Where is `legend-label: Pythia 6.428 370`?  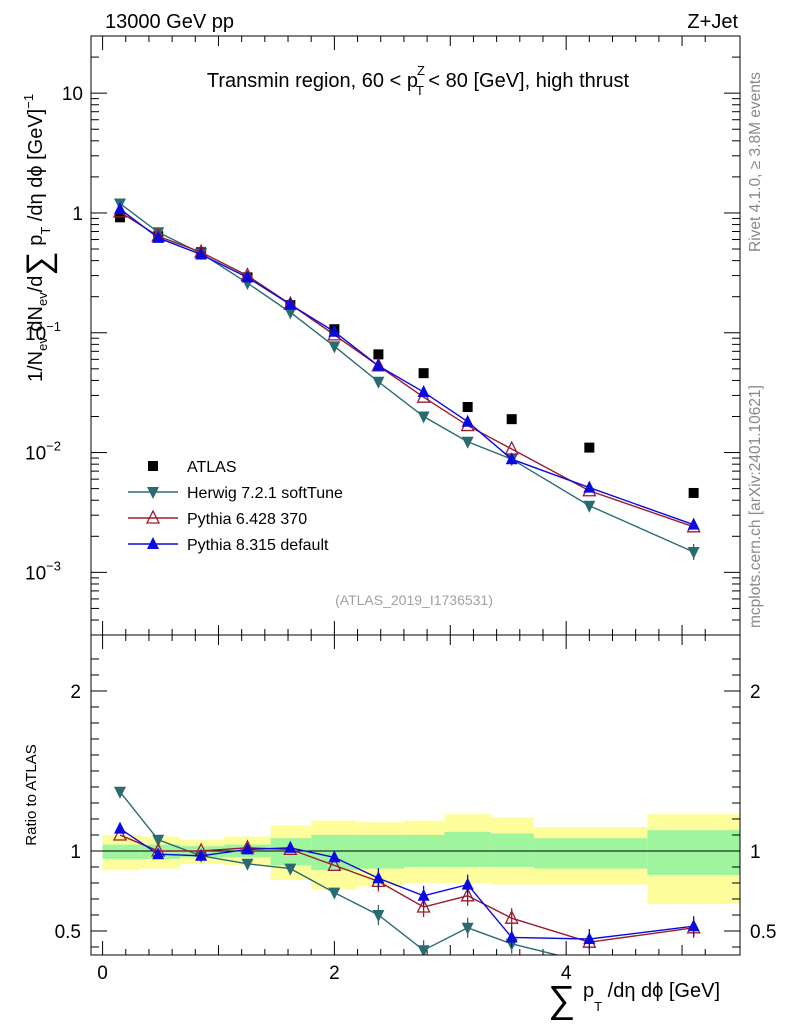
legend-label: Pythia 6.428 370 is located at coordinates (247, 519).